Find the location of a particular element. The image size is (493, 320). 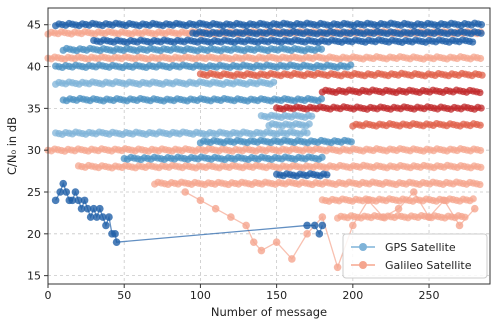

y-tick-label: 35 is located at coordinates (34, 108).